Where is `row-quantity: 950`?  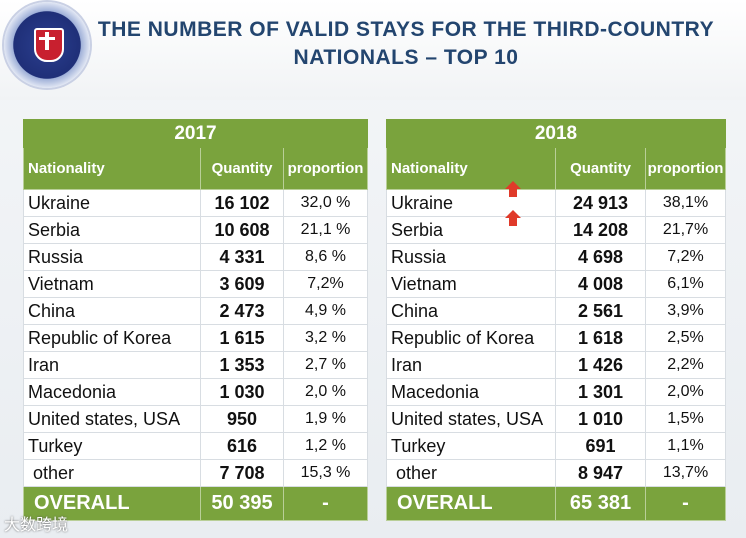
row-quantity: 950 is located at coordinates (242, 419).